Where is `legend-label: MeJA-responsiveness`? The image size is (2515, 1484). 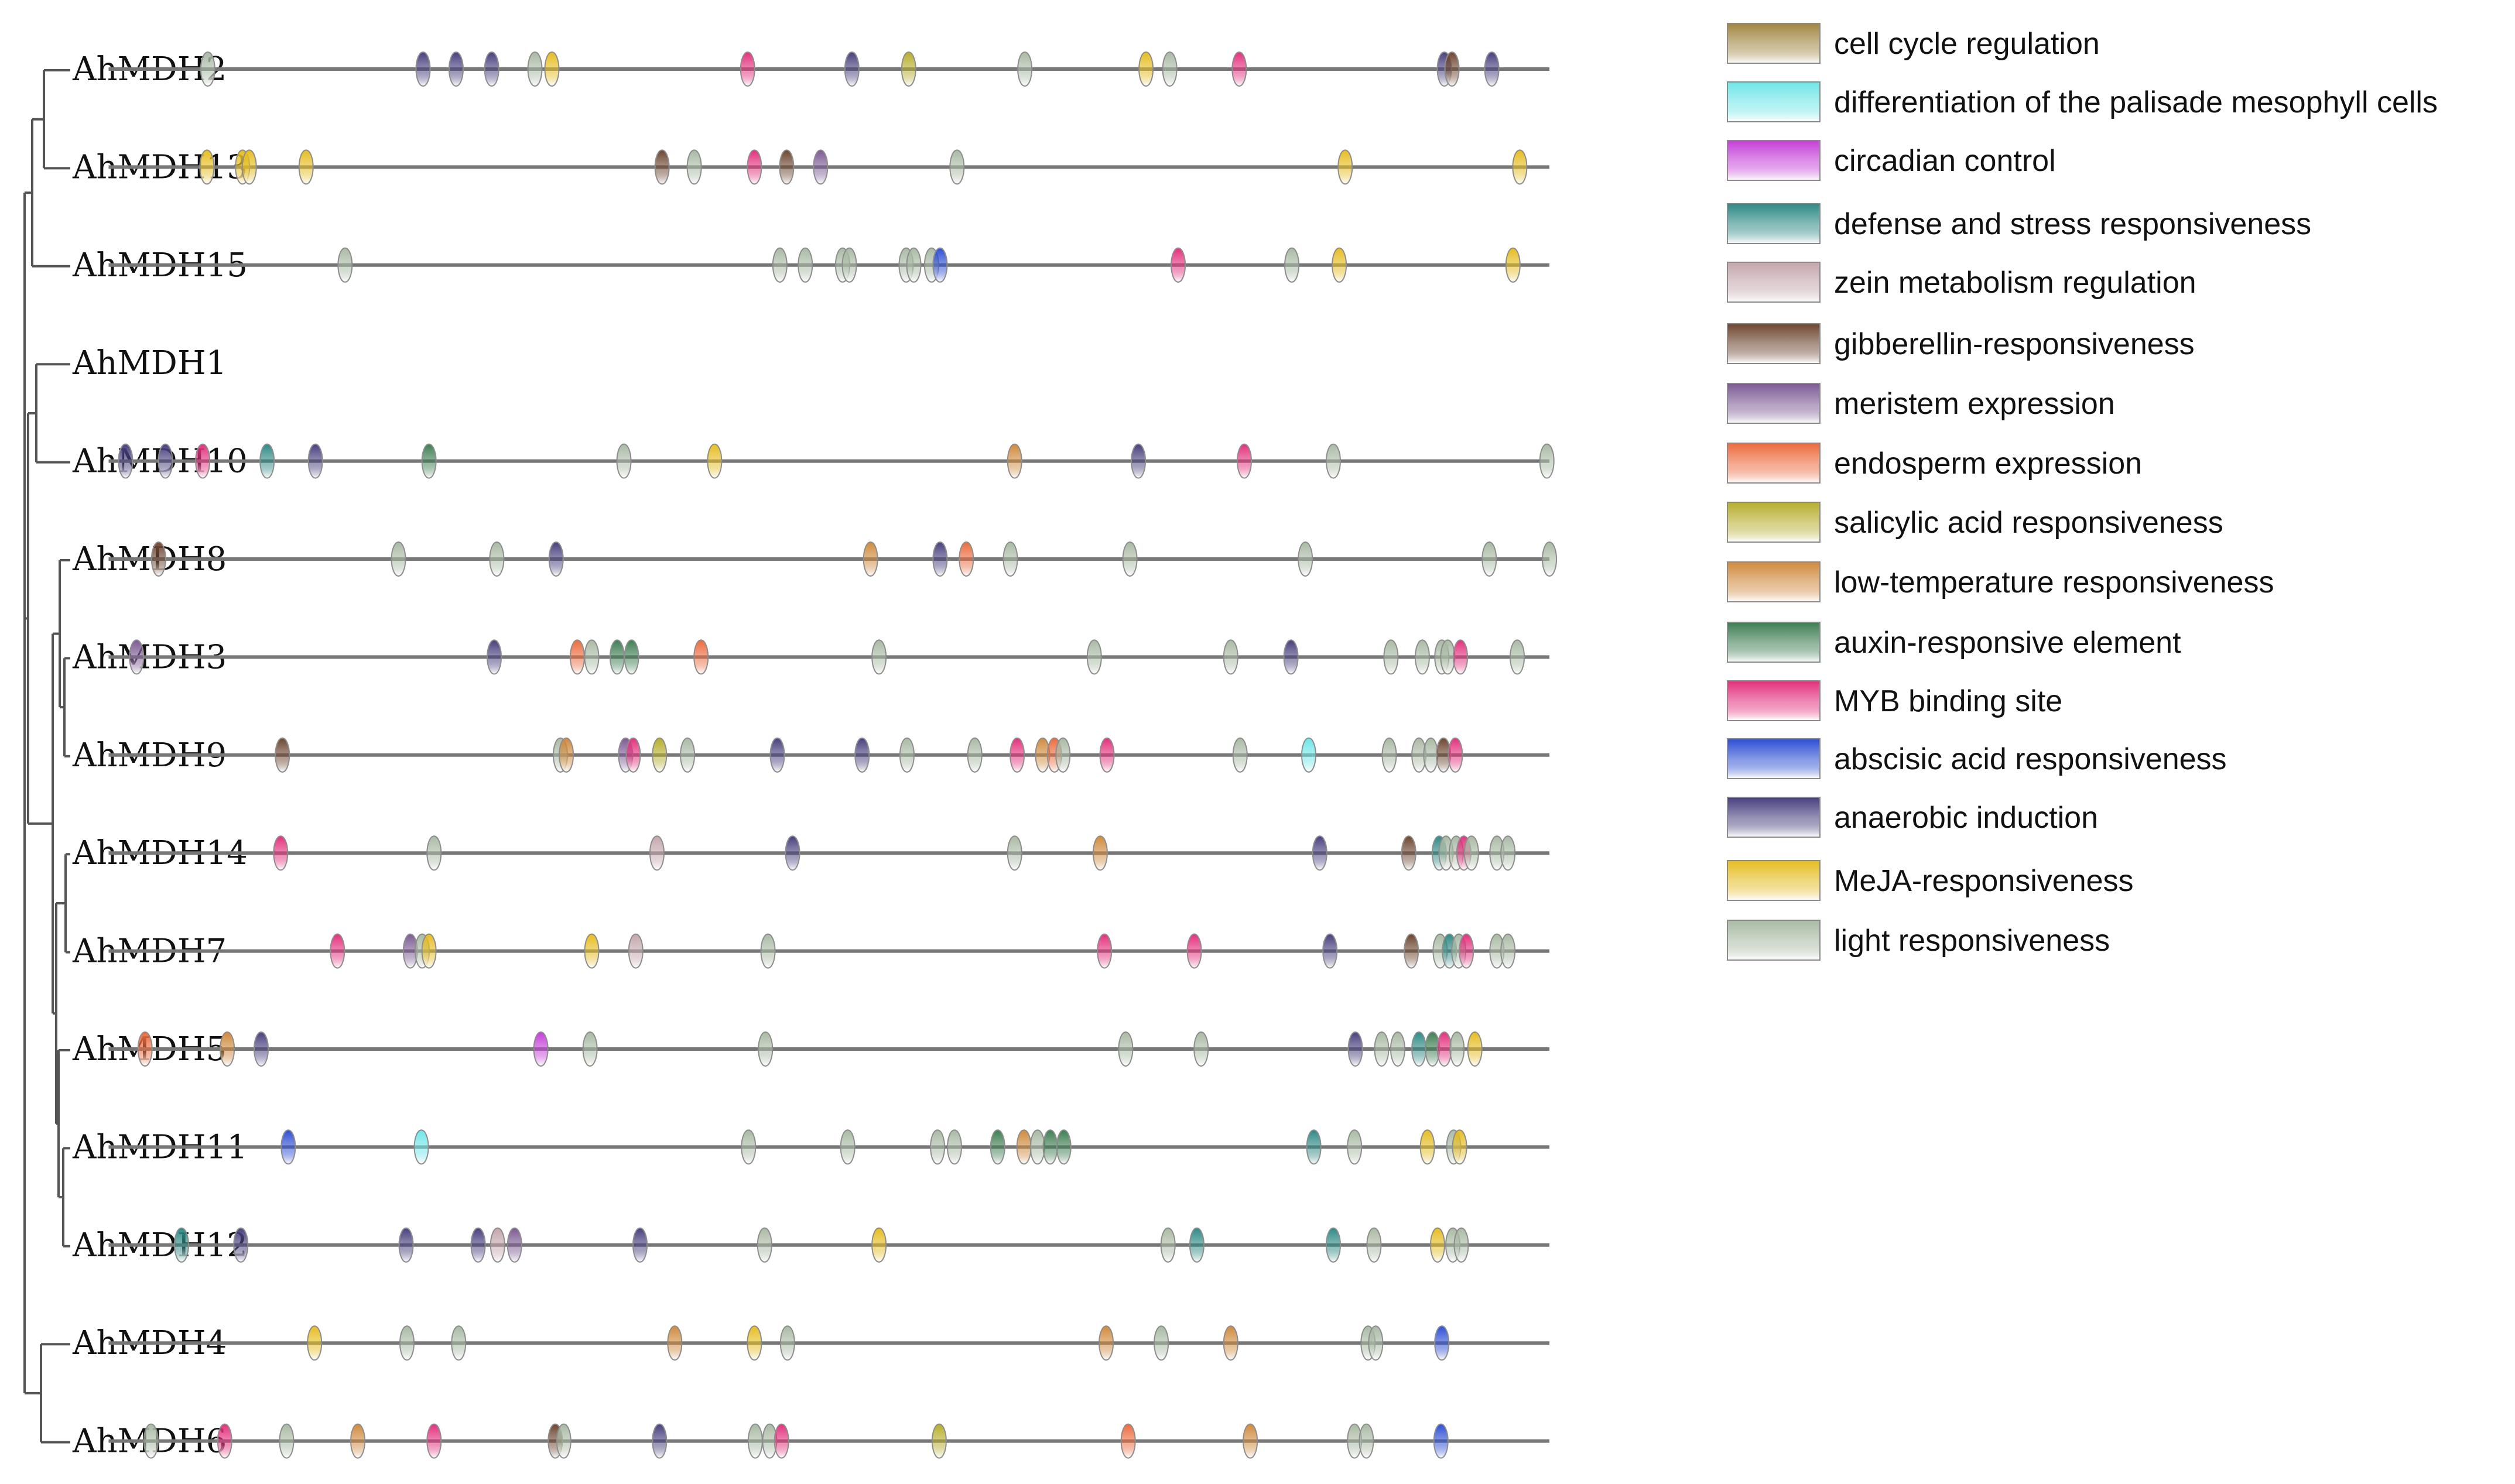 legend-label: MeJA-responsiveness is located at coordinates (1984, 881).